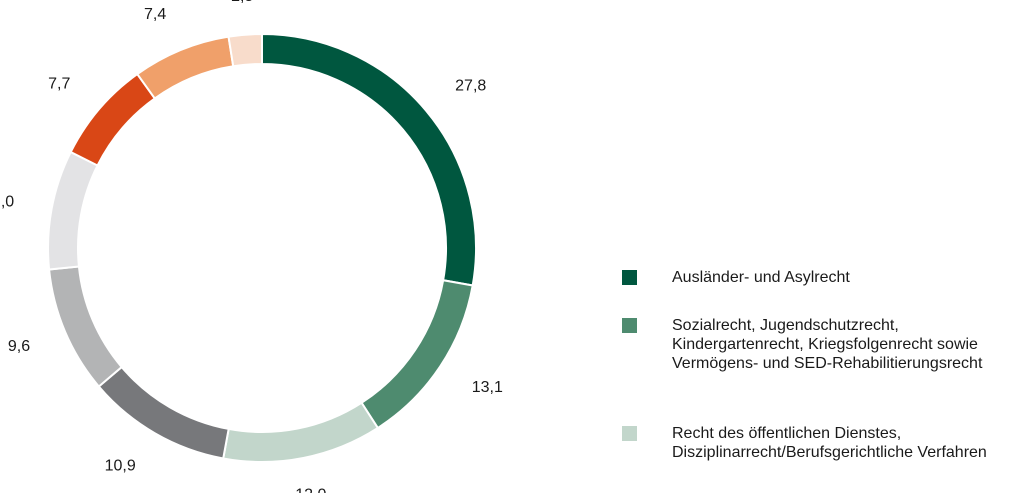 This screenshot has width=1027, height=493. I want to click on data-label: 10,9, so click(120, 465).